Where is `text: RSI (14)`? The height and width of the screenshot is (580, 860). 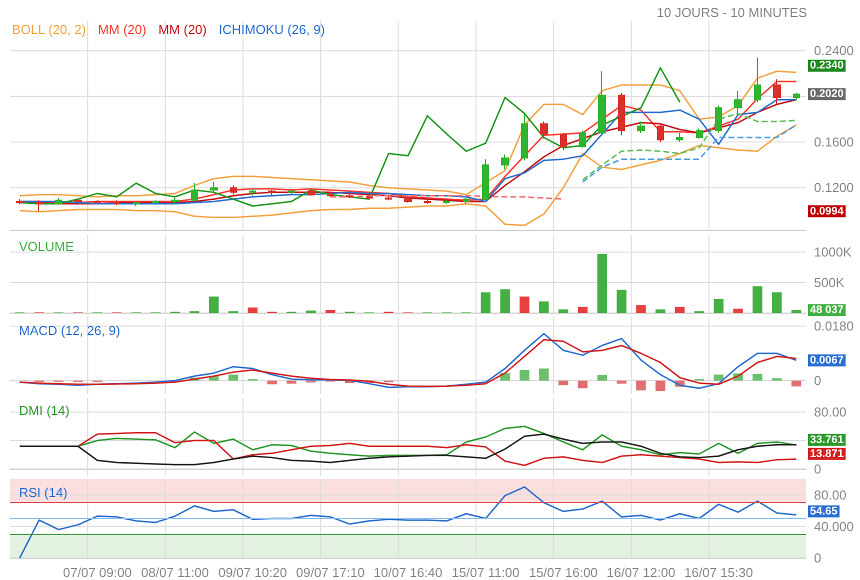 text: RSI (14) is located at coordinates (43, 492).